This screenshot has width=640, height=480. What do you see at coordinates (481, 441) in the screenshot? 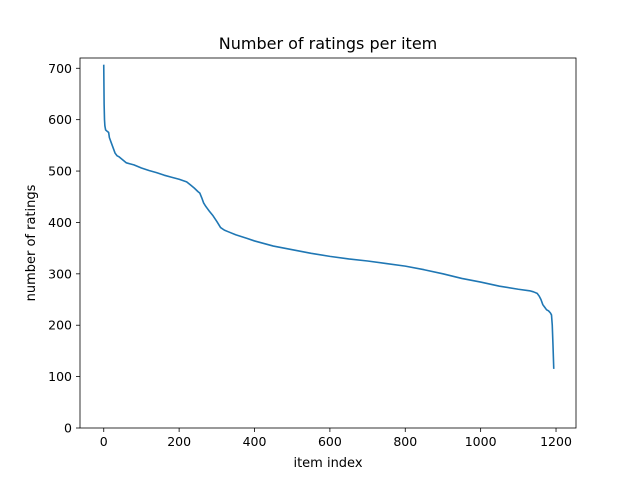
I see `x-tick-label: 1000` at bounding box center [481, 441].